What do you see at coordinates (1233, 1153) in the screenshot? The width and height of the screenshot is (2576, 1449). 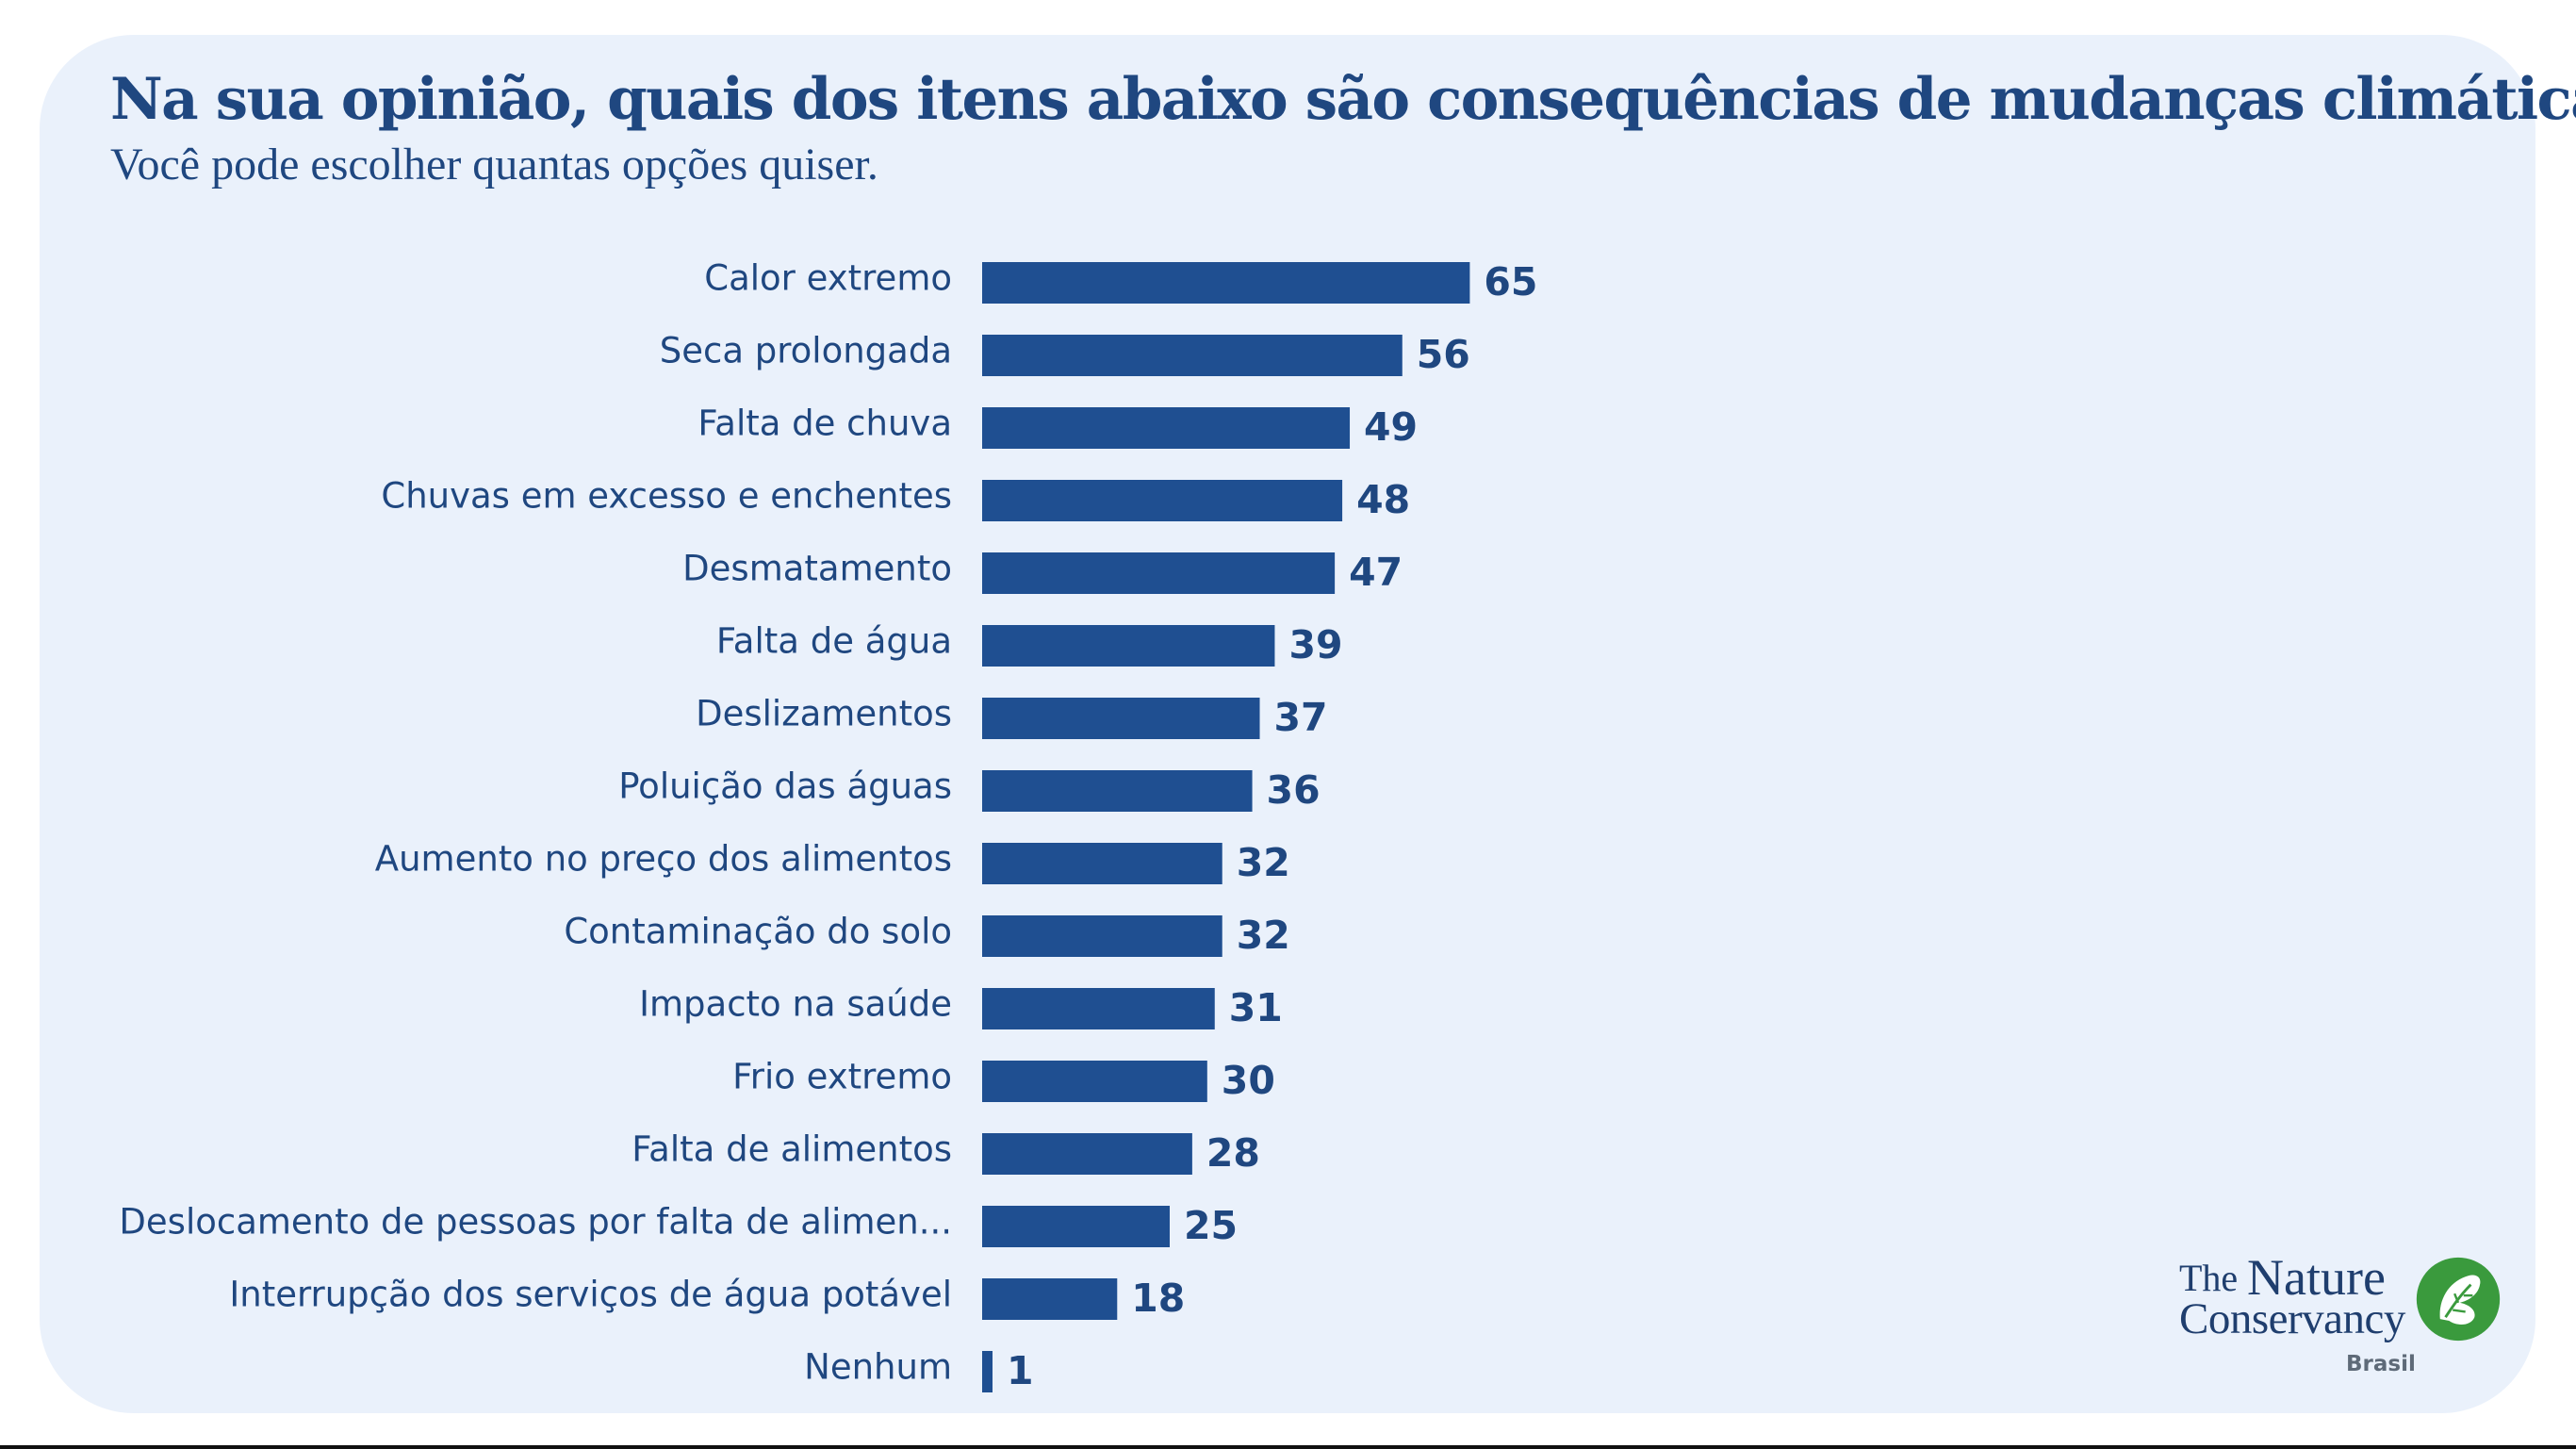 I see `value-label: 28` at bounding box center [1233, 1153].